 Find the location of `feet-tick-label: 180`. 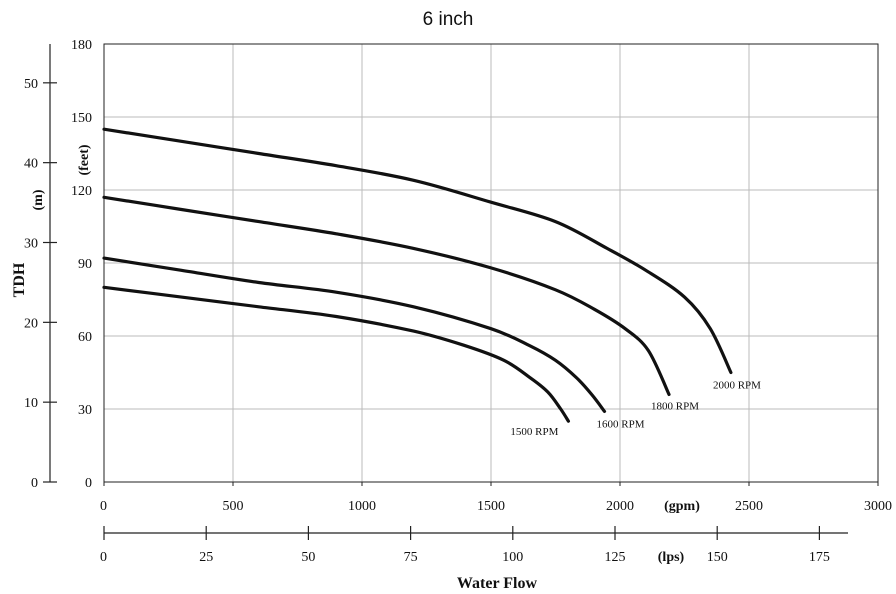

feet-tick-label: 180 is located at coordinates (81, 45).